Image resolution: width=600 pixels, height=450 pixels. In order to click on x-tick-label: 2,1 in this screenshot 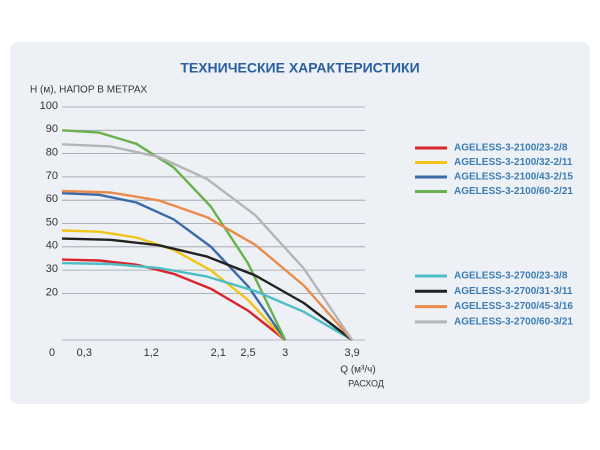, I will do `click(218, 353)`.